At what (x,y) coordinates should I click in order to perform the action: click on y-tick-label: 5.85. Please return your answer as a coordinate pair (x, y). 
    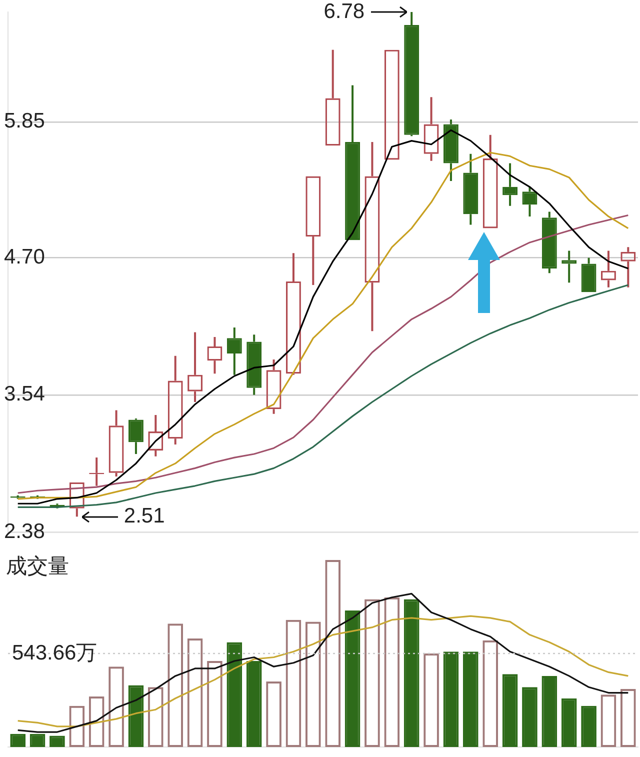
    Looking at the image, I should click on (24, 121).